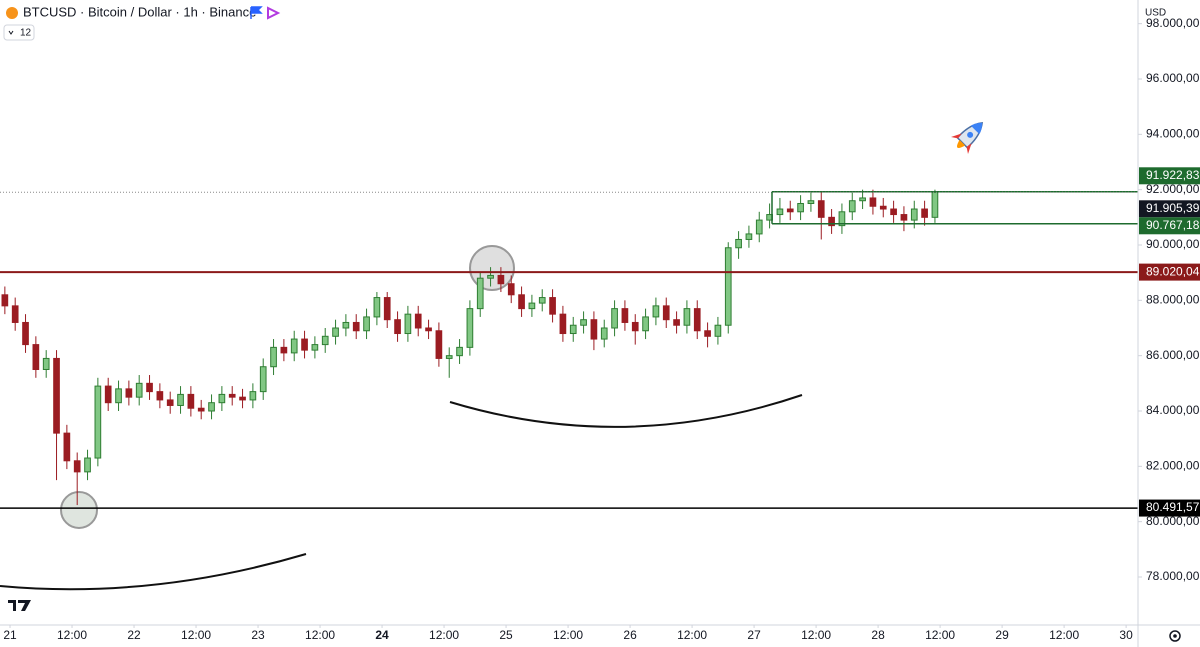 The image size is (1200, 647). Describe the element at coordinates (1173, 299) in the screenshot. I see `y-tick-label: 88.000,00` at that location.